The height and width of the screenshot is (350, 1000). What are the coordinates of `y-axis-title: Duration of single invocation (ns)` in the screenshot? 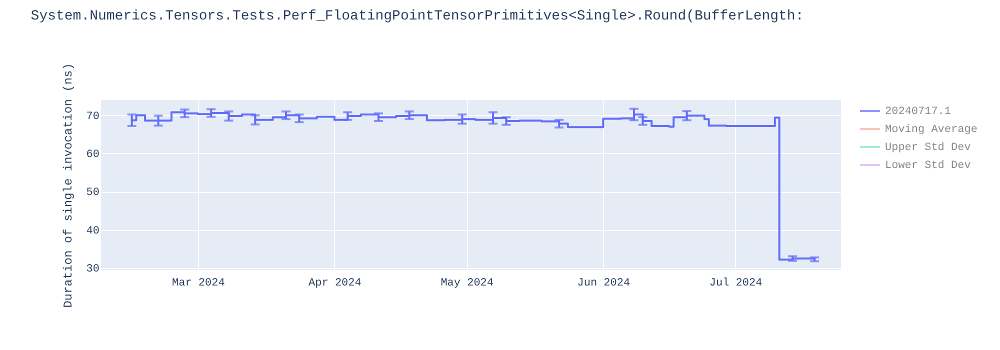 It's located at (68, 185).